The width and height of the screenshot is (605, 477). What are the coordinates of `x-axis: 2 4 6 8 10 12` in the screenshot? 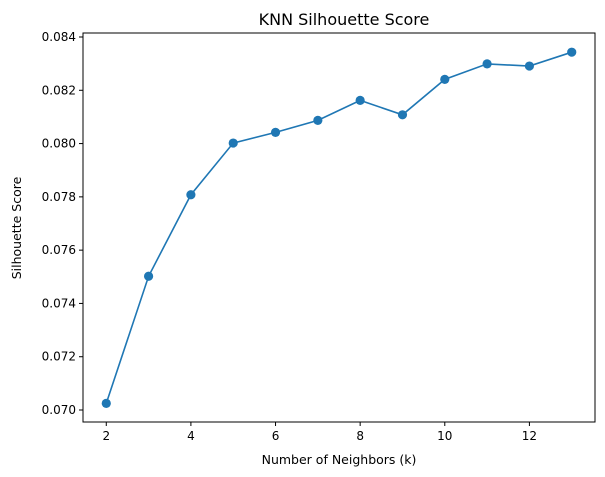 It's located at (319, 432).